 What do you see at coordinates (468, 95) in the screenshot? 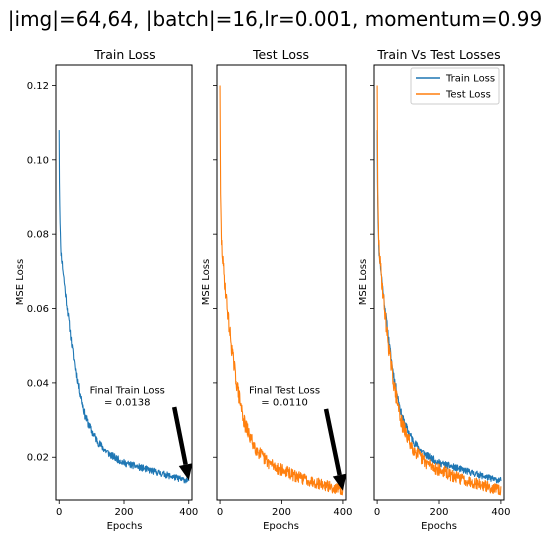
I see `legend-label-test: Test Loss` at bounding box center [468, 95].